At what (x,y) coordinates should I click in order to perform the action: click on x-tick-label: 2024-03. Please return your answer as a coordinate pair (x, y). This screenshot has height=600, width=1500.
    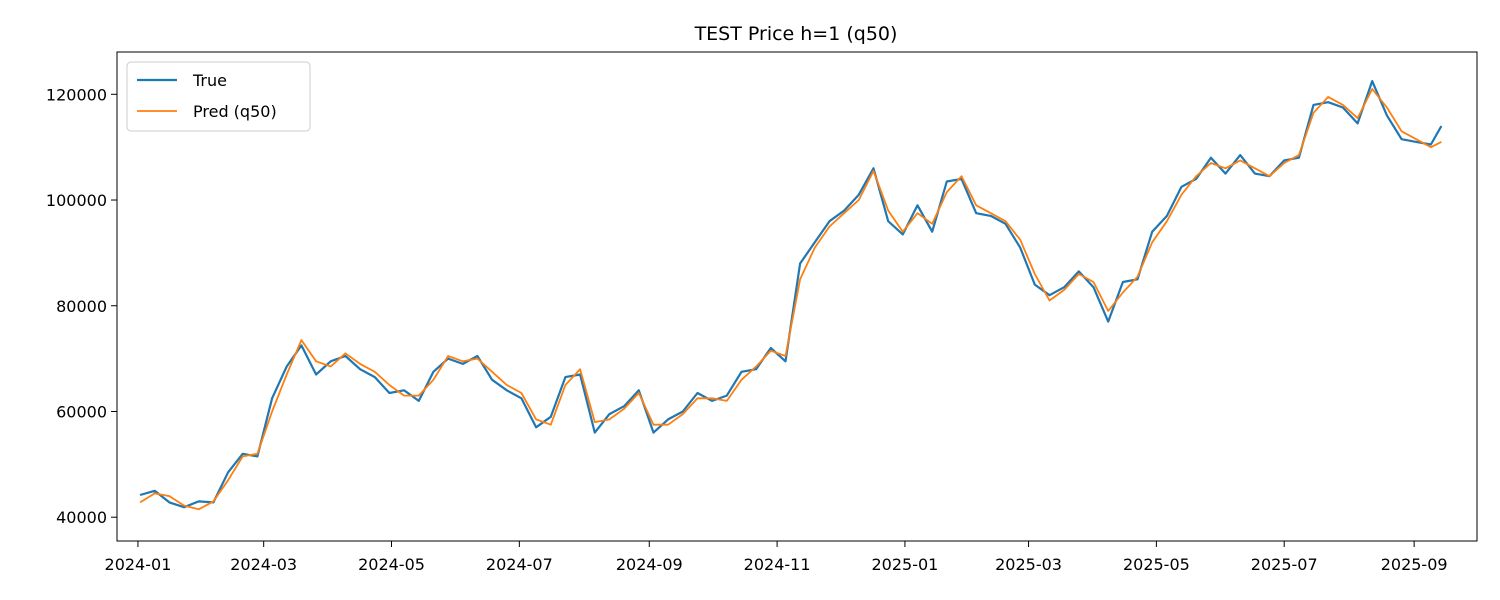
    Looking at the image, I should click on (263, 564).